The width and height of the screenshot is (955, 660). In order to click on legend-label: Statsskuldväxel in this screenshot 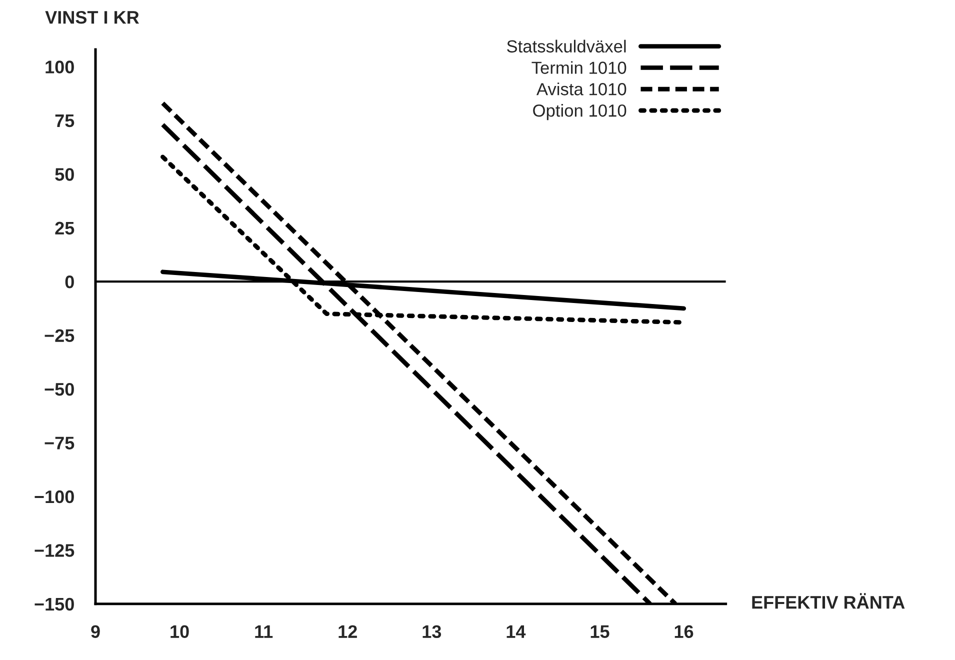, I will do `click(566, 46)`.